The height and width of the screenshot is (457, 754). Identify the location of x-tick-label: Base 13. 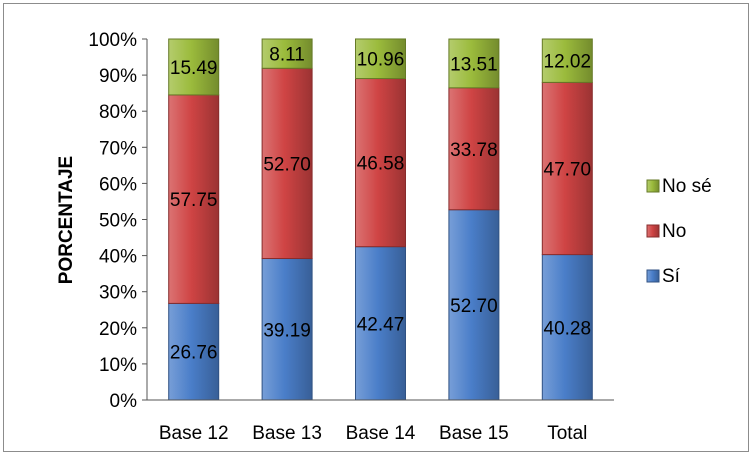
(287, 433).